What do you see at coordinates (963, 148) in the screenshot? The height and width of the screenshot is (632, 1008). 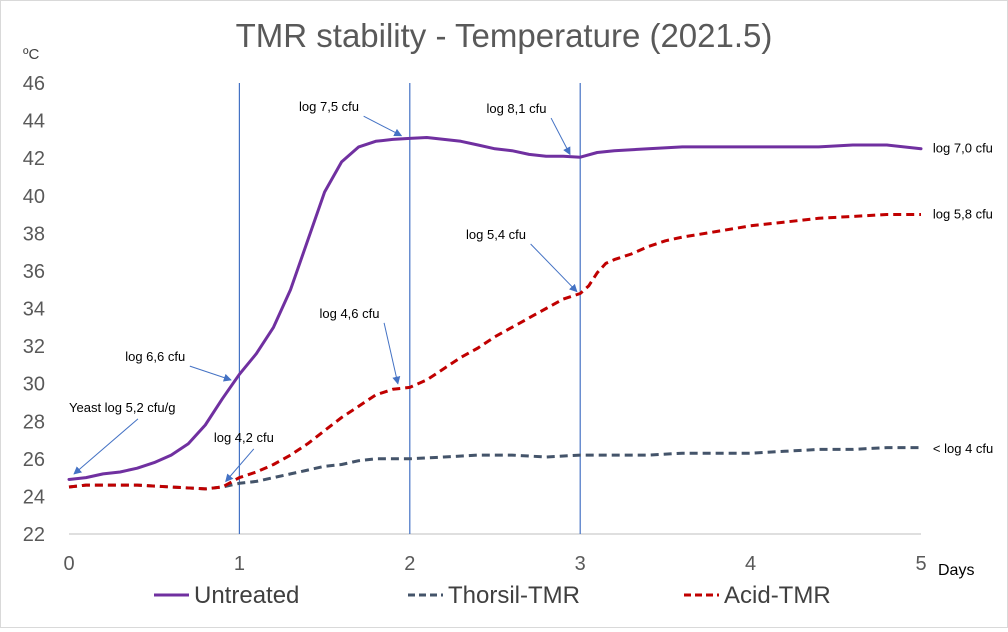 I see `annotation-label: log 7,0 cfu` at bounding box center [963, 148].